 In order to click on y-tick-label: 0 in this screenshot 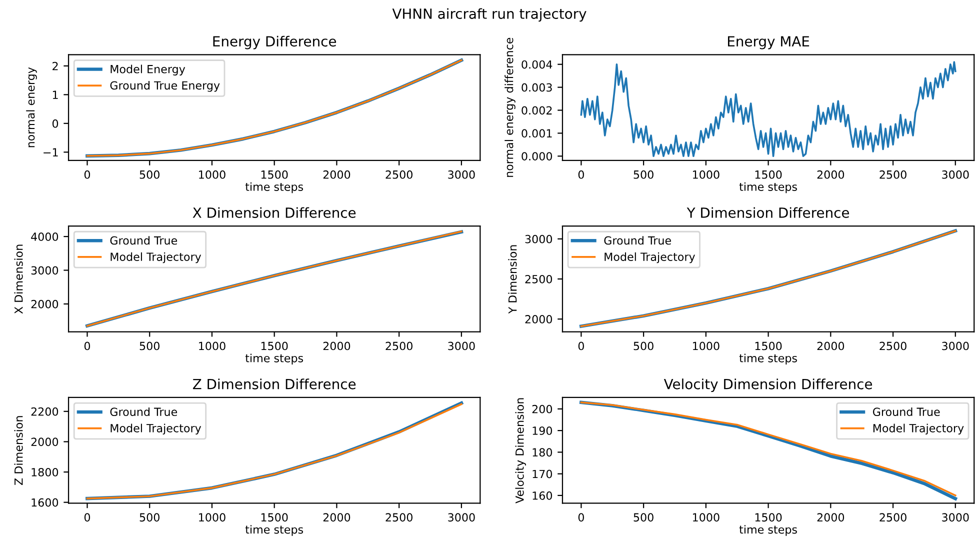, I will do `click(55, 123)`.